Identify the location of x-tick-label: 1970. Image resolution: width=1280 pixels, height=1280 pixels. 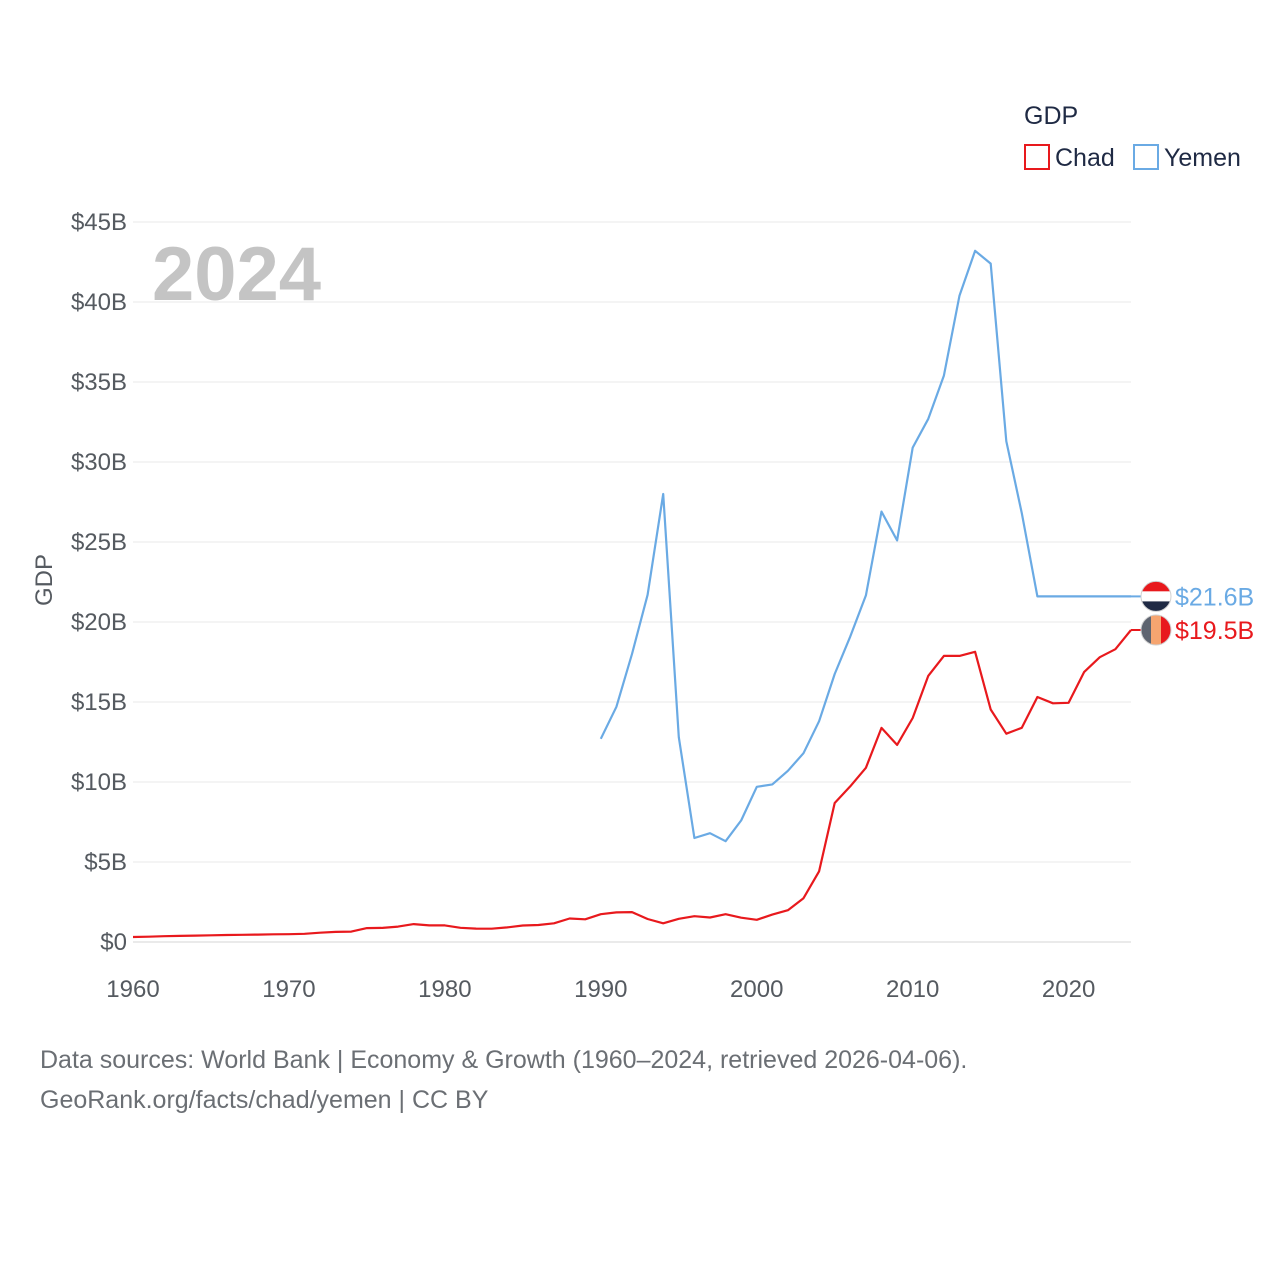
(288, 989).